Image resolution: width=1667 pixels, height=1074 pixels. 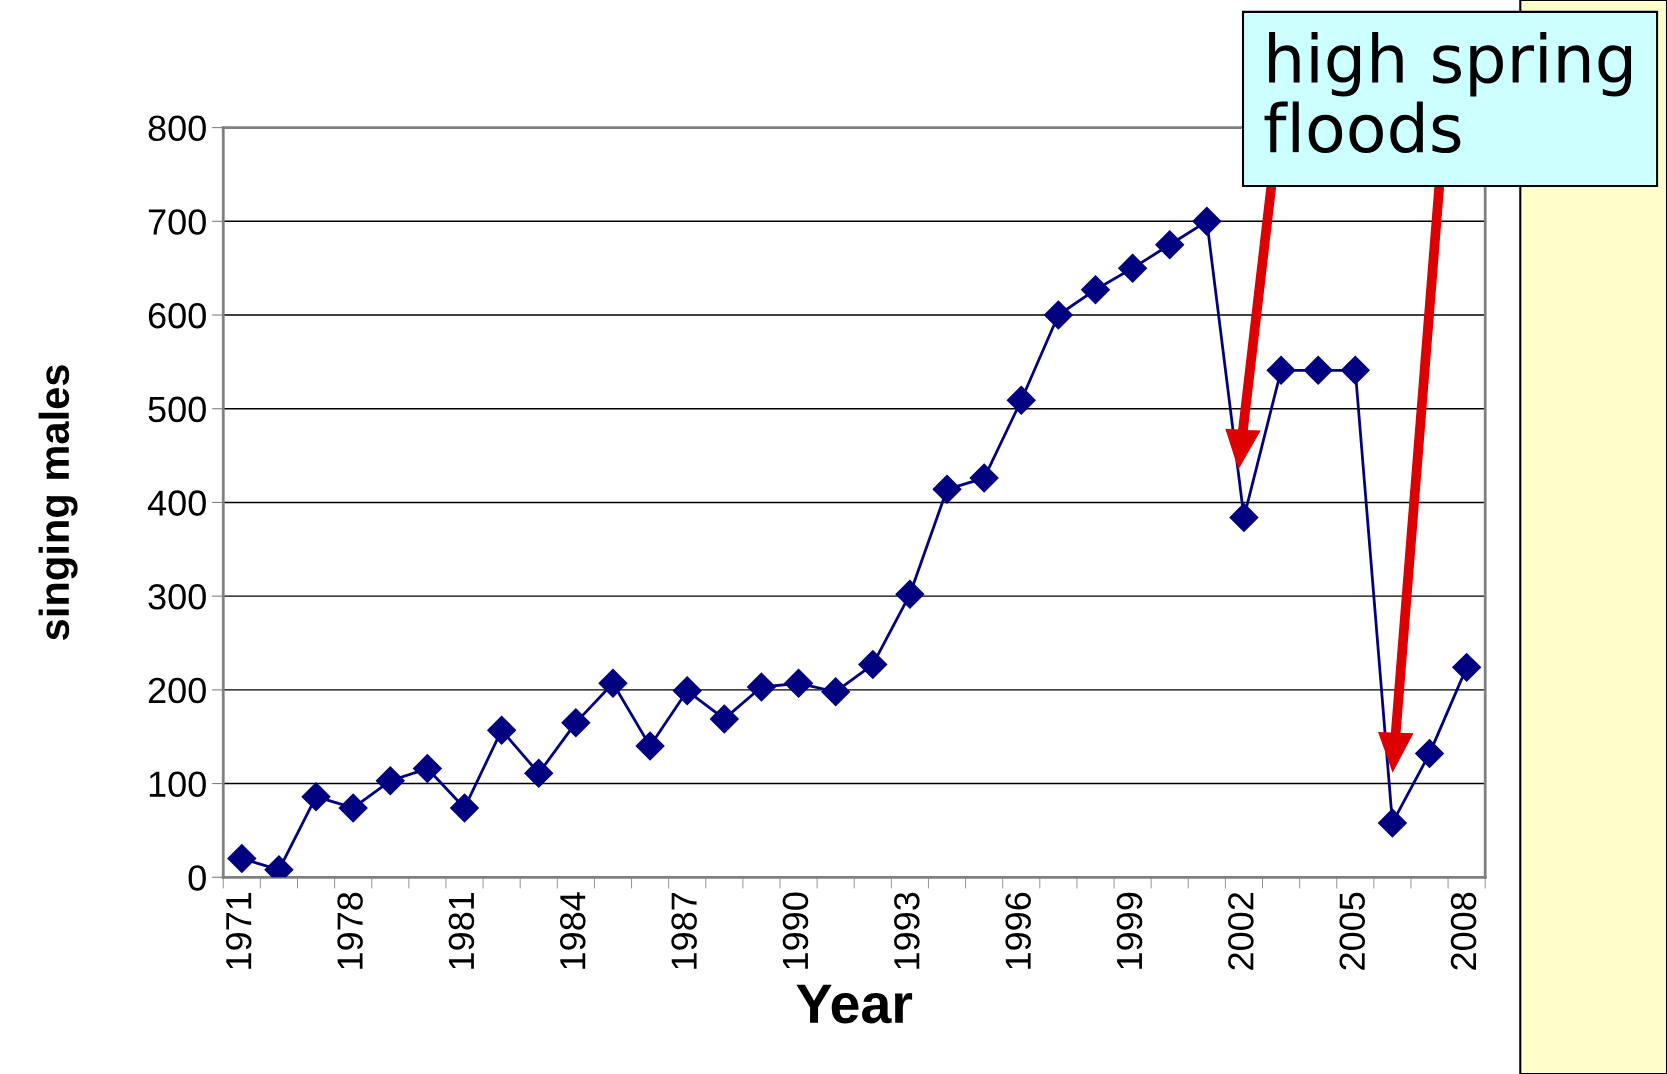 I want to click on x-axis-title: Year, so click(x=854, y=1004).